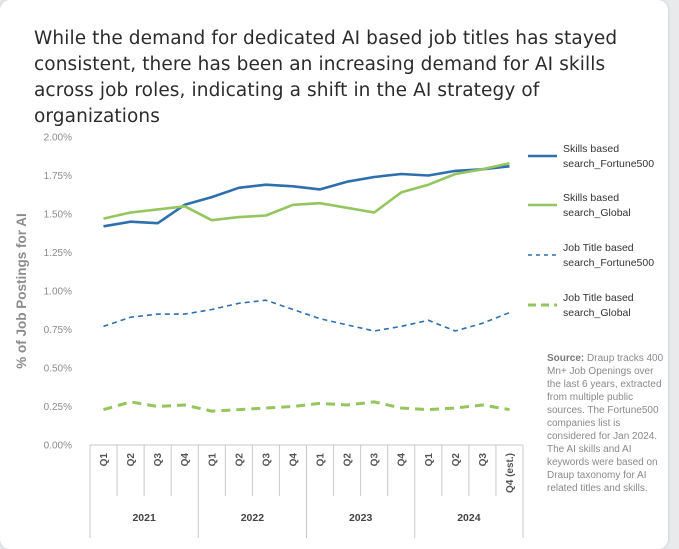 The width and height of the screenshot is (679, 549). I want to click on source-label: Source:, so click(566, 358).